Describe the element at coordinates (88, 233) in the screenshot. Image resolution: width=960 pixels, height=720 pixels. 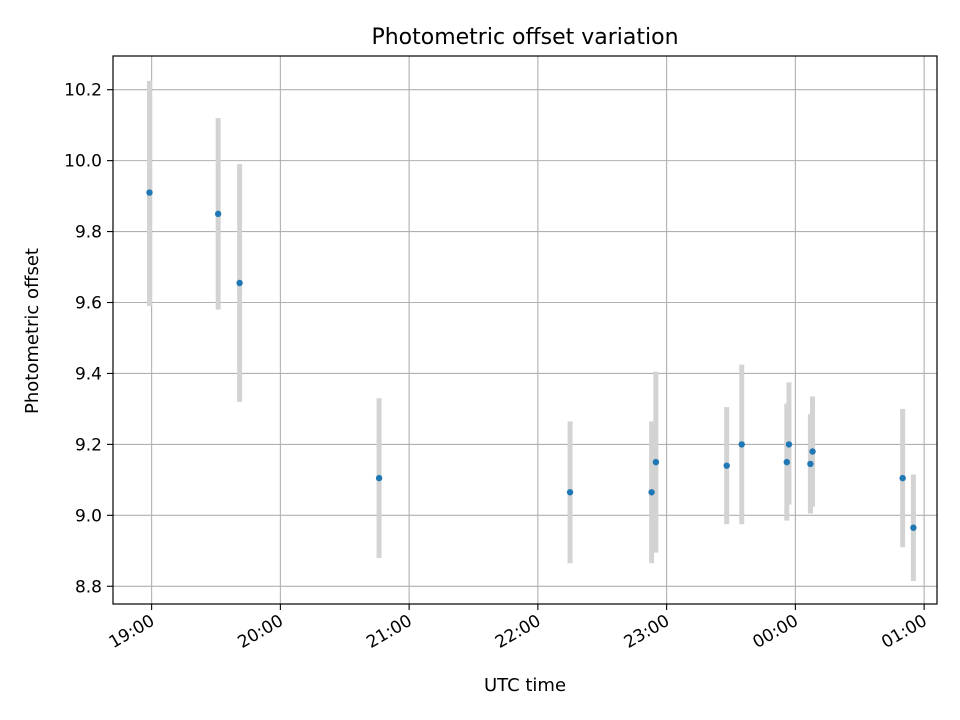
I see `y-tick-label: 9.8` at that location.